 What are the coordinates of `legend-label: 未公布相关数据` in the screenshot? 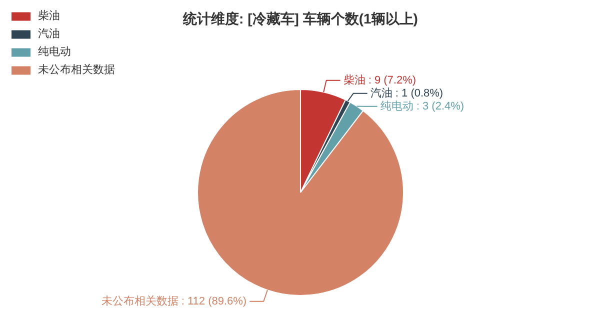 It's located at (76, 69).